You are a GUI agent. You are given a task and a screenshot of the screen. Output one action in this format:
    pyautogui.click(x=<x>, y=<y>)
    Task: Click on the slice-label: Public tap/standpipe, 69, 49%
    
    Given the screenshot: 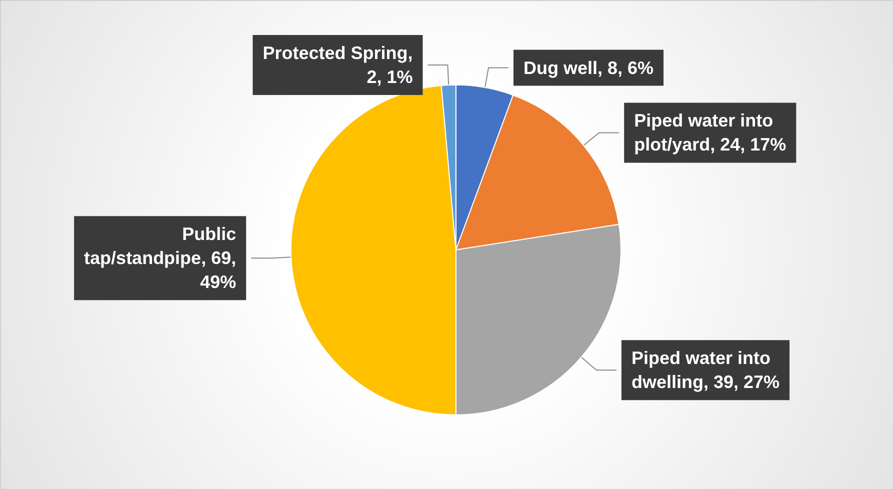 What is the action you would take?
    pyautogui.click(x=160, y=258)
    